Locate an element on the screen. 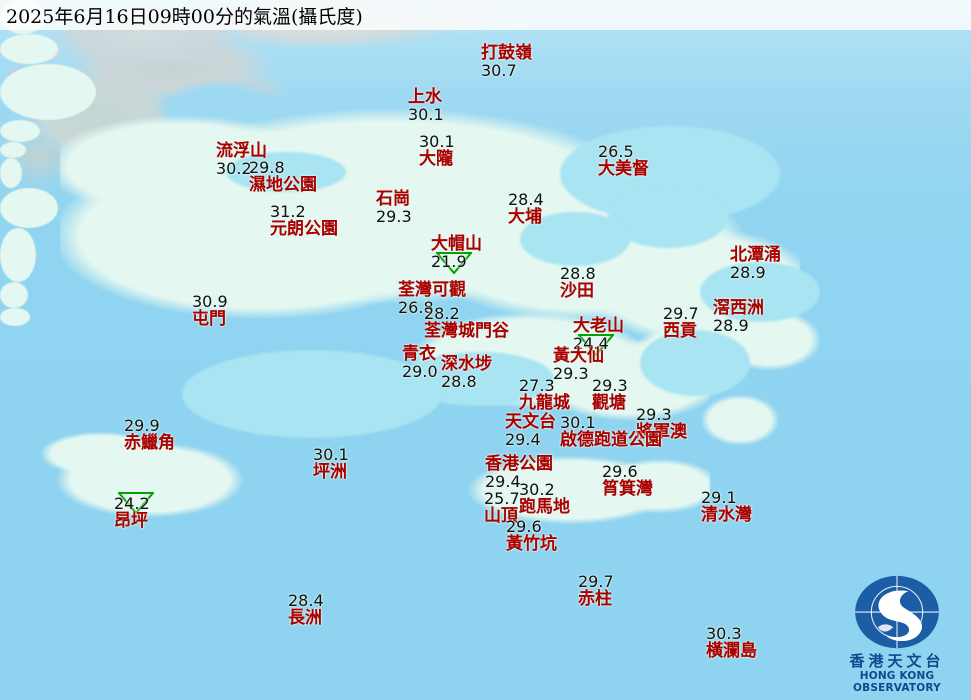  station-name: 打鼓嶺 is located at coordinates (506, 53).